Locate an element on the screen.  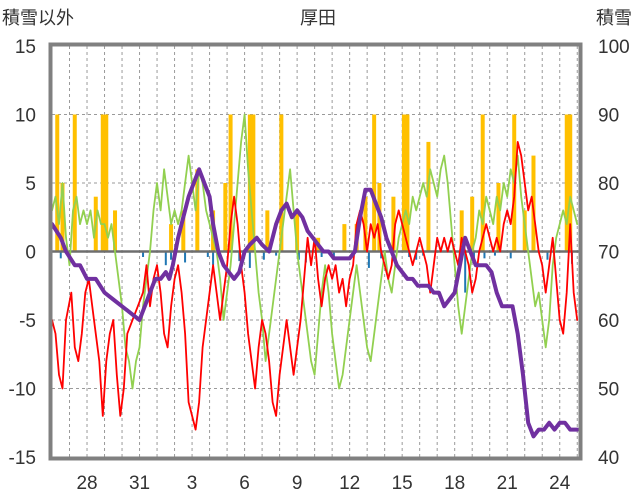
y-left-tick-label: 0 is located at coordinates (30, 253).